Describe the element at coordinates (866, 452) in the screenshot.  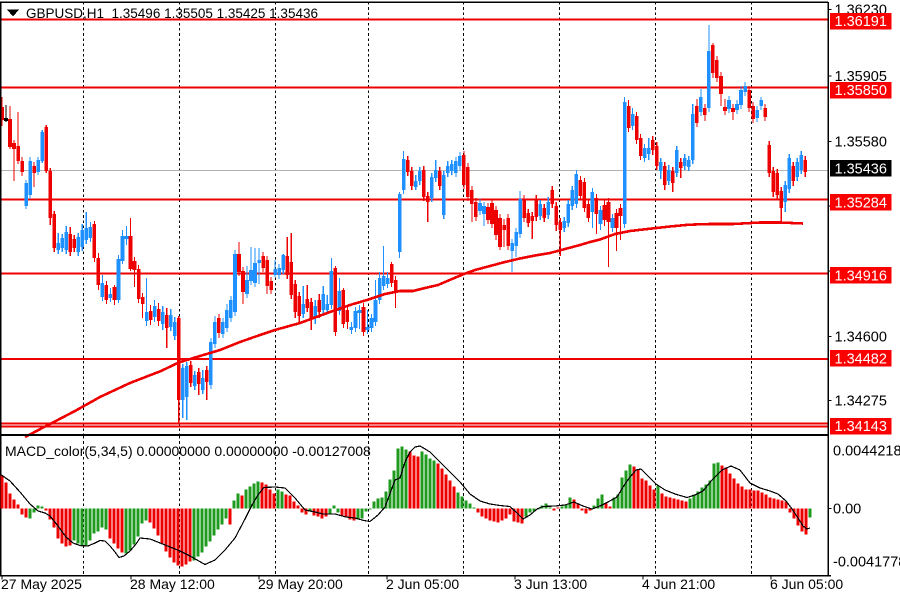
I see `svg-text: 0.0044218` at that location.